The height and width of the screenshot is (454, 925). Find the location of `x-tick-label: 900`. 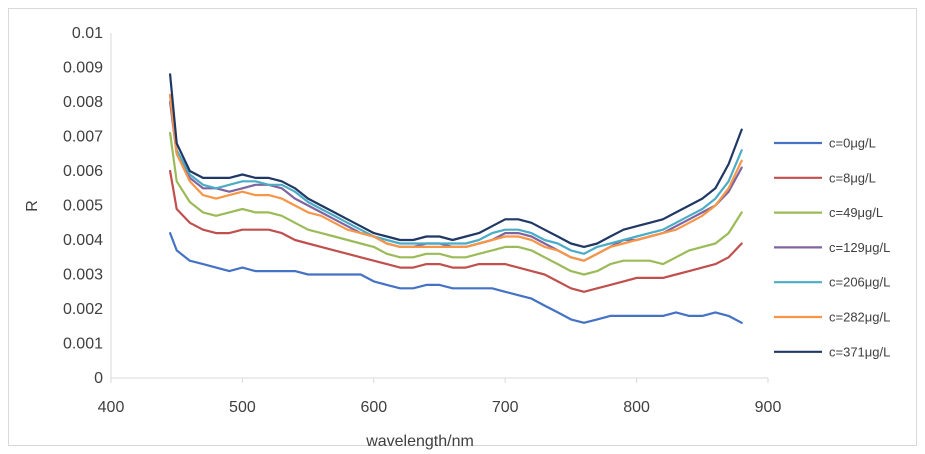

x-tick-label: 900 is located at coordinates (768, 407).